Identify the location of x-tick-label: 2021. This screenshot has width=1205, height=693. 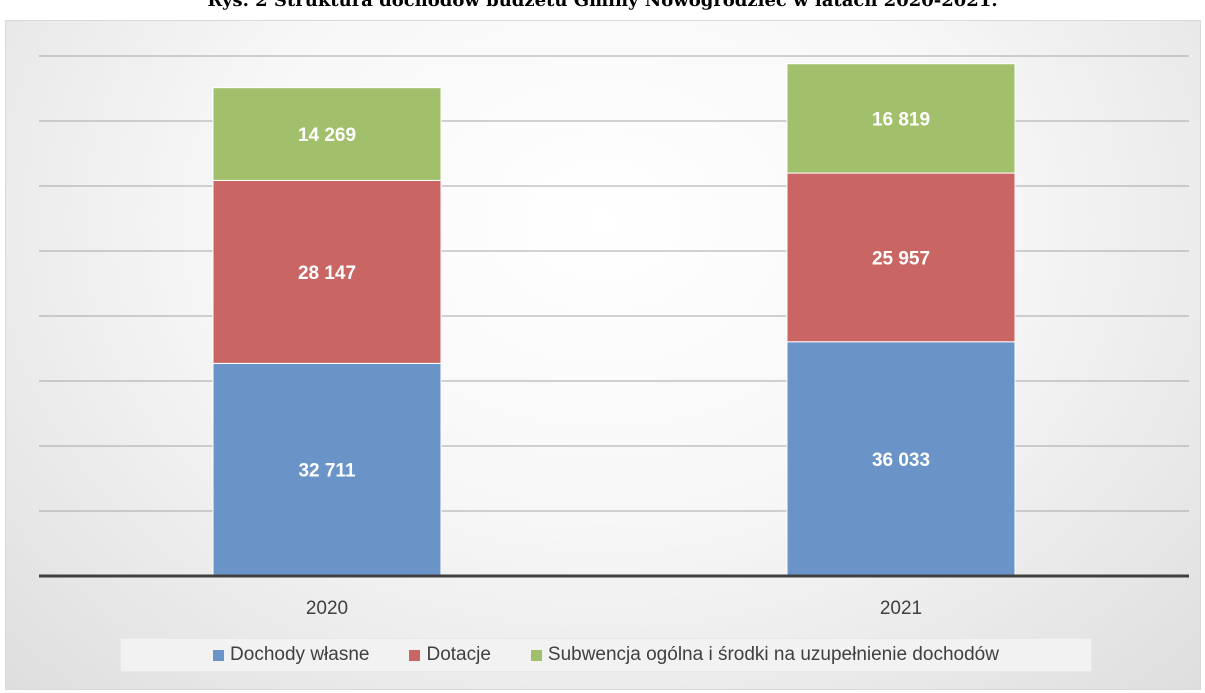
(901, 608).